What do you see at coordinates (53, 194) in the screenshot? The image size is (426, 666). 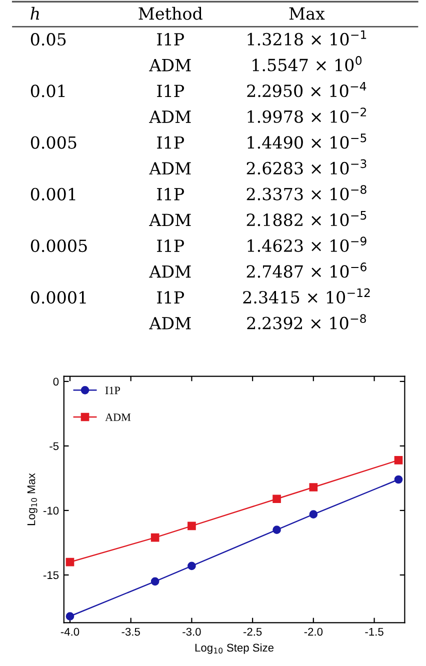 I see `text: 0.001` at bounding box center [53, 194].